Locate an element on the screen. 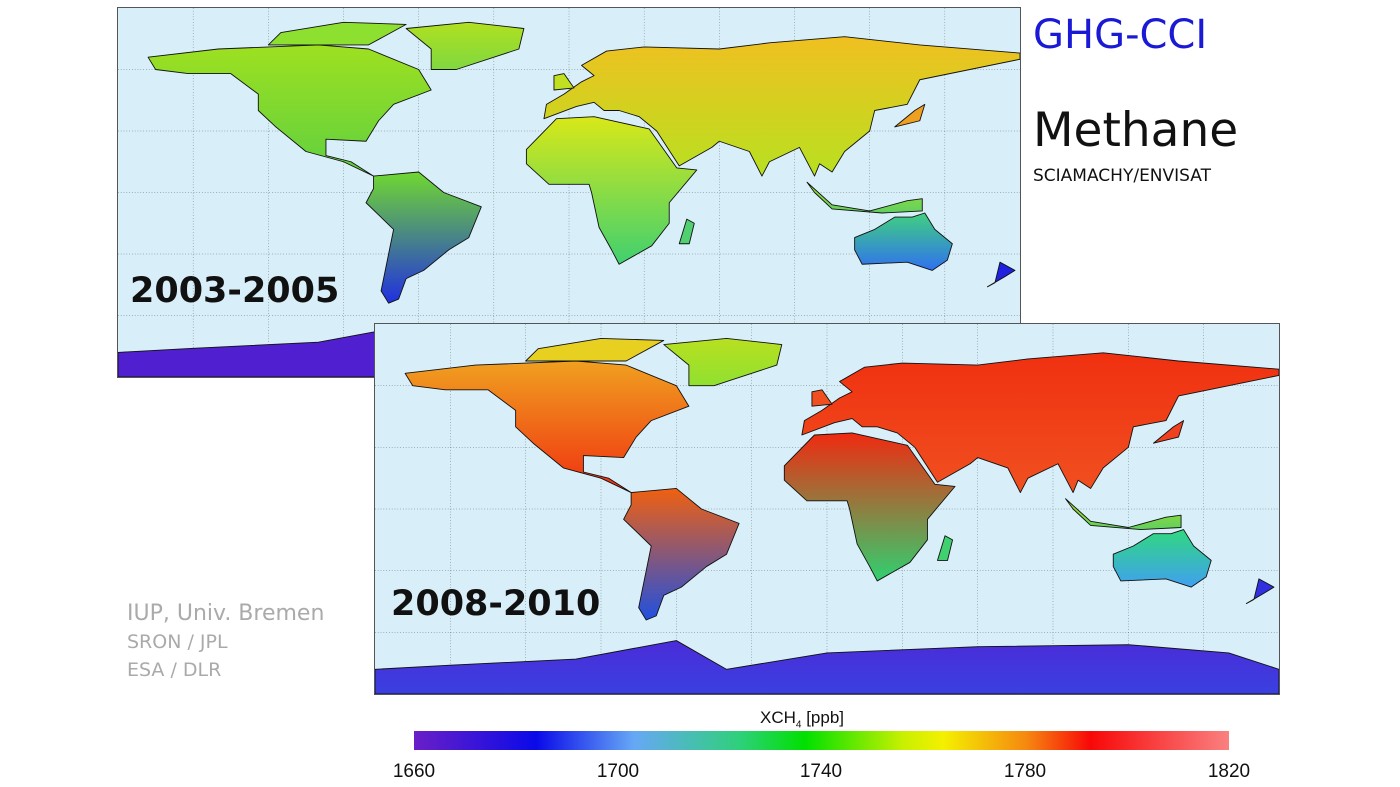  colorbar-label-sub: 4 is located at coordinates (798, 725).